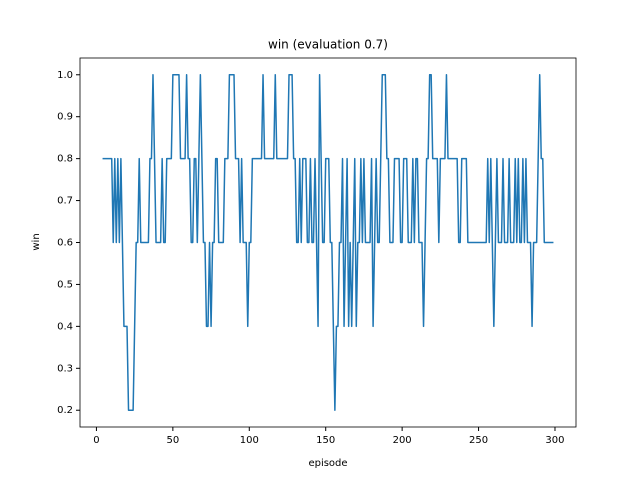 This screenshot has width=640, height=480. What do you see at coordinates (65, 284) in the screenshot?
I see `y-tick-label: 0.5` at bounding box center [65, 284].